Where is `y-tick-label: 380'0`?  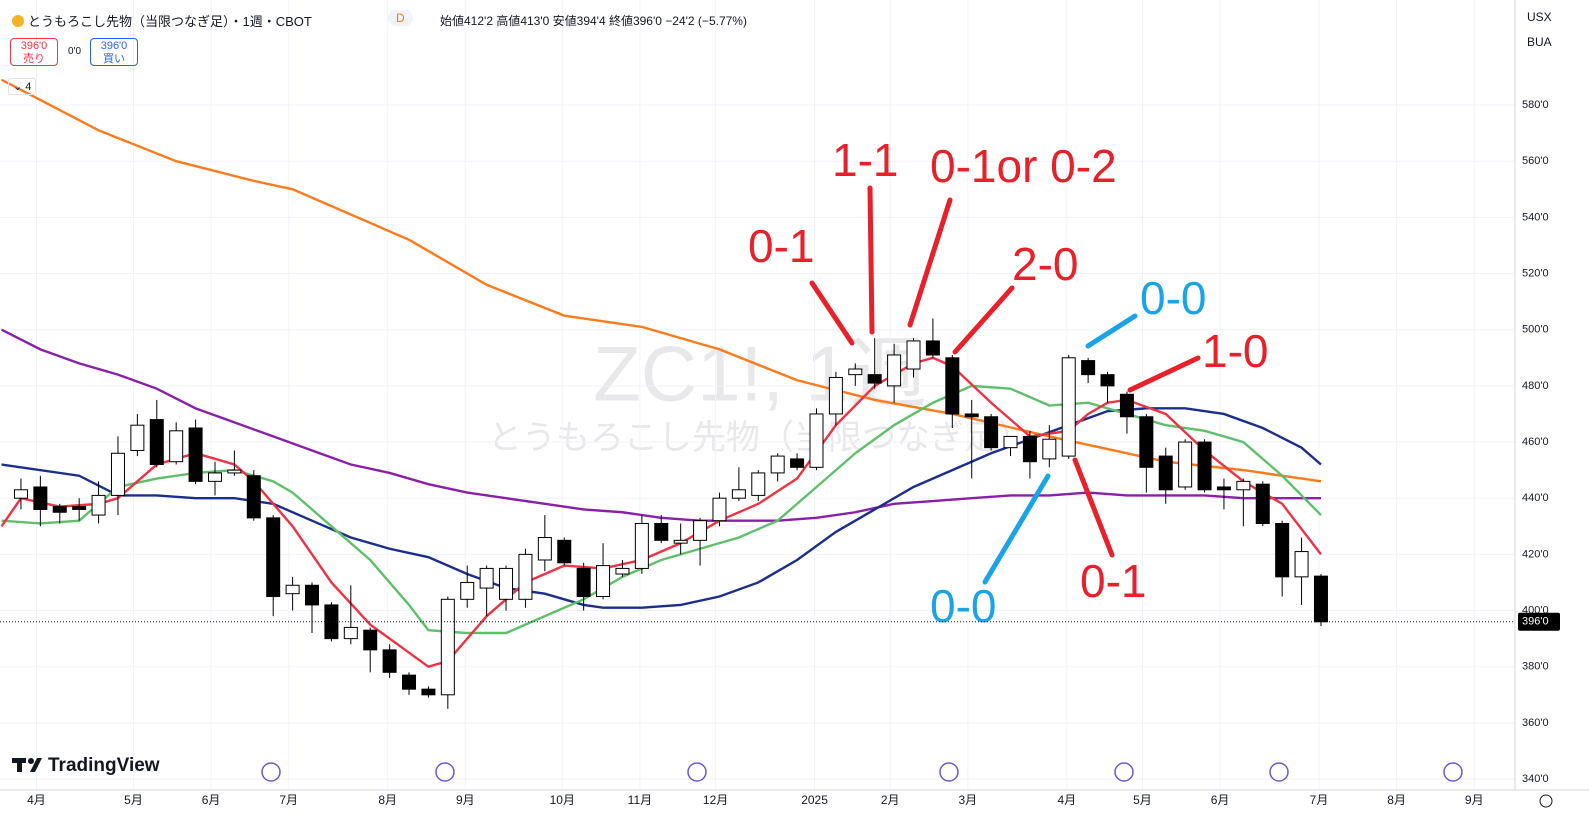
y-tick-label: 380'0 is located at coordinates (1535, 667).